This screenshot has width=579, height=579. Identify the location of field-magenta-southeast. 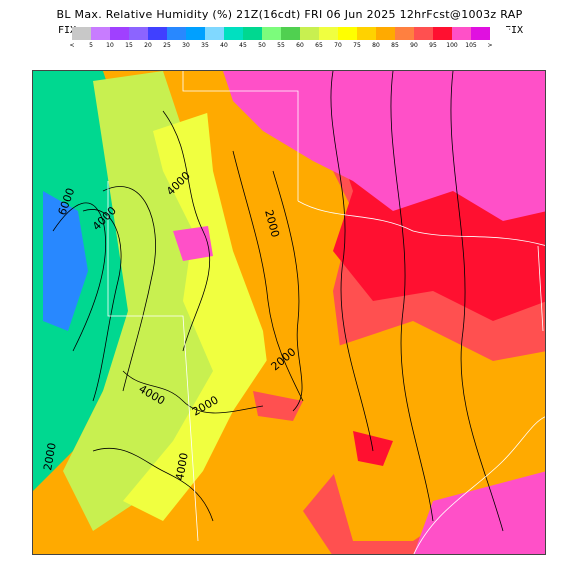
(479, 512).